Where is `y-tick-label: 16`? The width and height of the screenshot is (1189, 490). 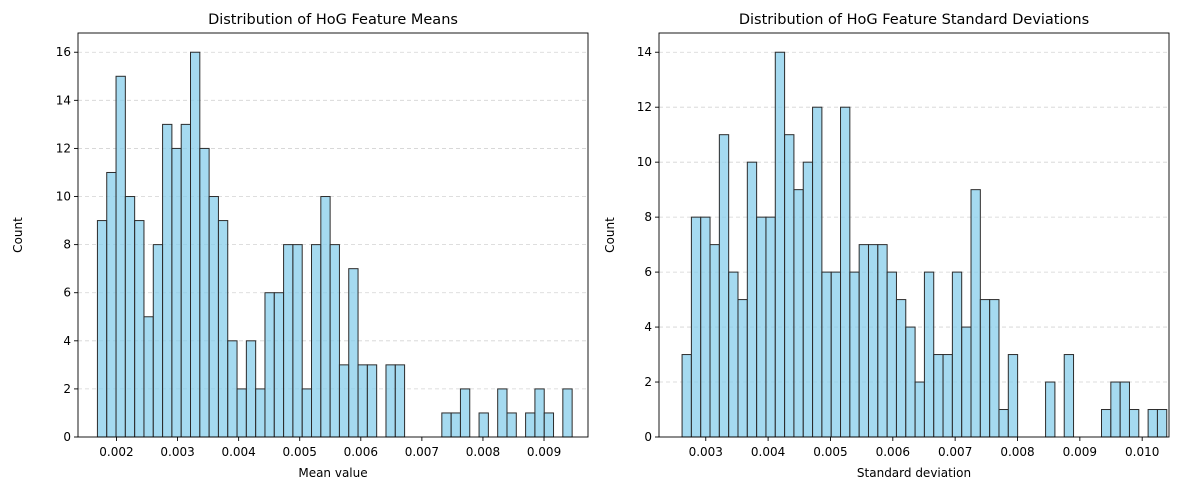
y-tick-label: 16 is located at coordinates (63, 52).